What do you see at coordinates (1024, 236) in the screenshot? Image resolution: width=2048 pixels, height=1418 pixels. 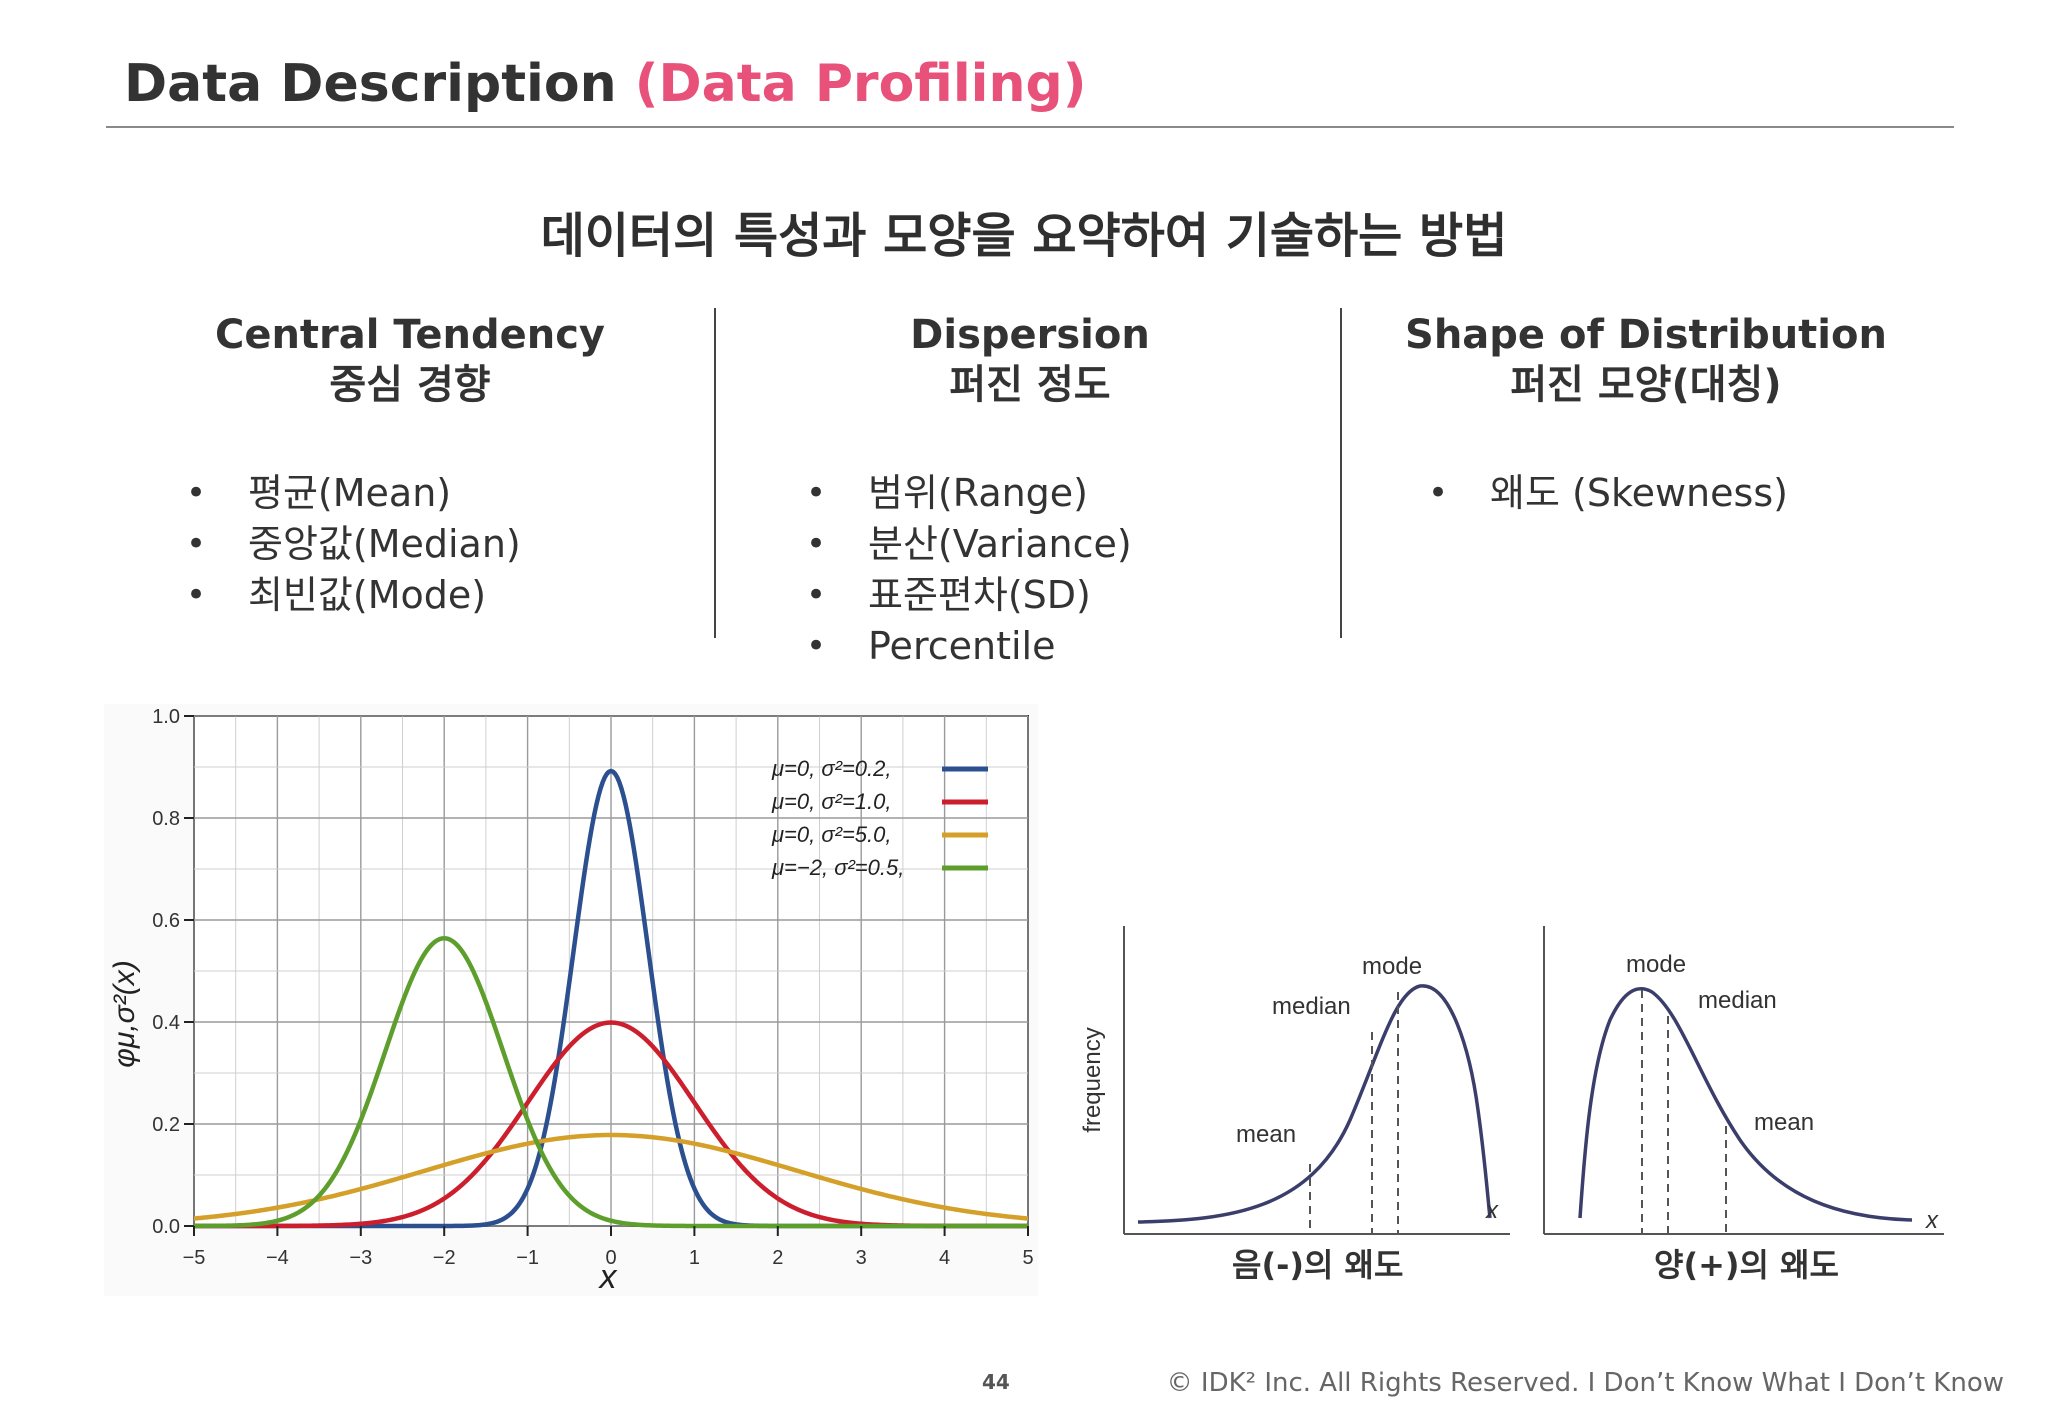 I see `page-subtitle: 데이터의 특성과 모양을 요약하여 기술하는 방법` at bounding box center [1024, 236].